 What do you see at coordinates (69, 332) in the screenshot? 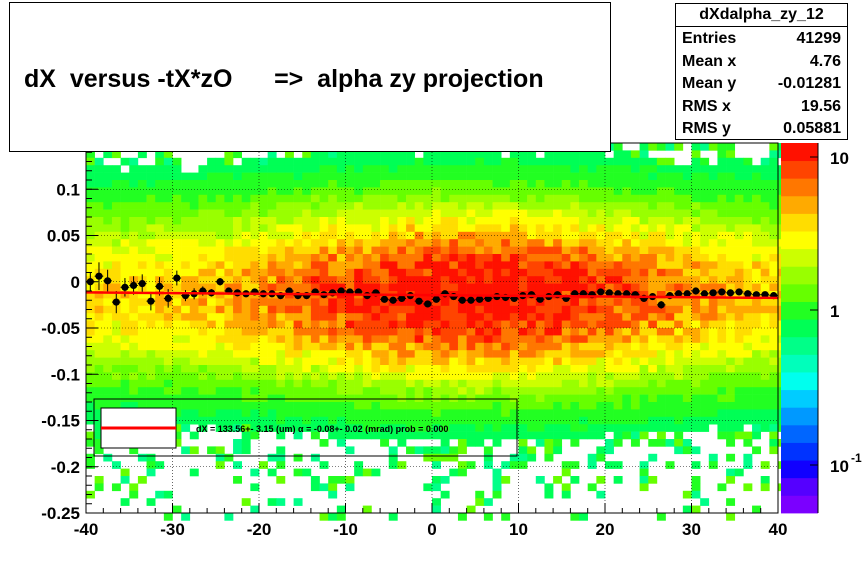
I see `y-axis: 0.10.050-0.05-0.1-0.15-0.2-0.25` at bounding box center [69, 332].